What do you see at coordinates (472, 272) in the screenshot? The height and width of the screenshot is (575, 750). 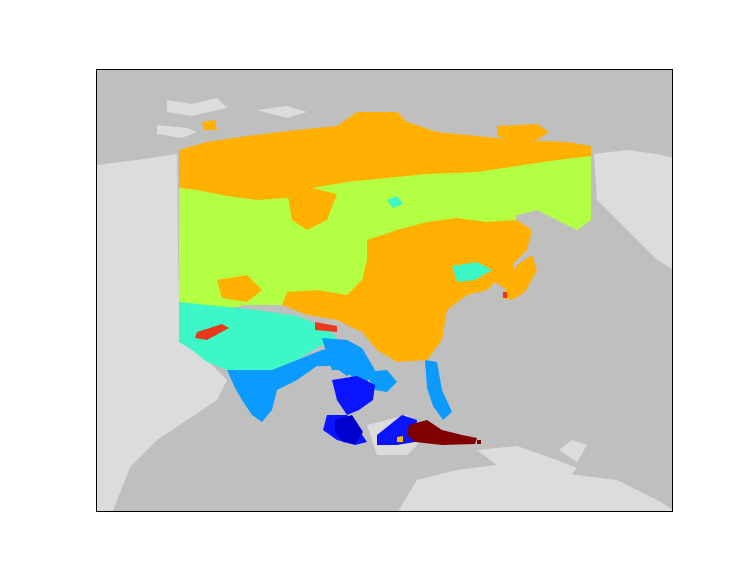 I see `region-teal-ne` at bounding box center [472, 272].